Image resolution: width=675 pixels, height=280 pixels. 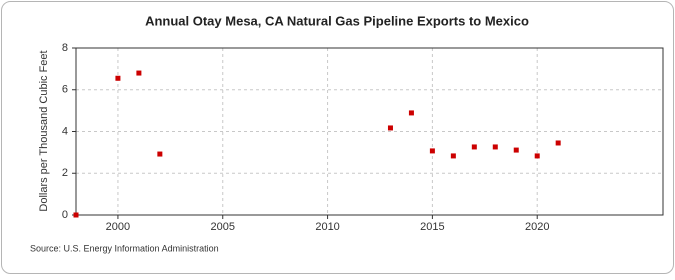 What do you see at coordinates (327, 227) in the screenshot?
I see `x-tick-label: 2010` at bounding box center [327, 227].